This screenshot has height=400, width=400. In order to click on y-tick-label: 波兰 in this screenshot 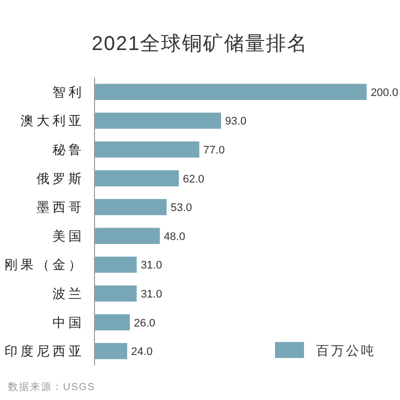, I will do `click(68, 293)`.